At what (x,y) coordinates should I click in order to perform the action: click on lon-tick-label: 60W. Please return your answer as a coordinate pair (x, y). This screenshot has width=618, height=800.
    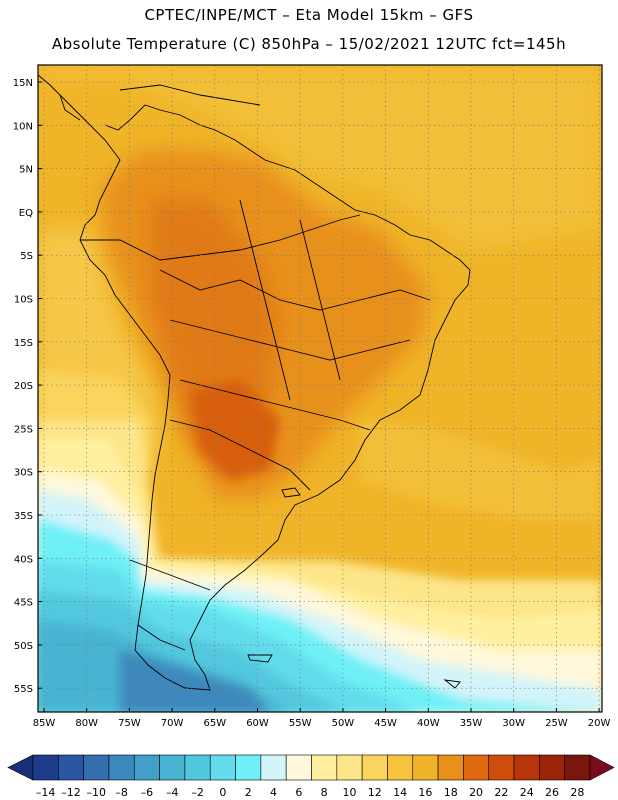
    Looking at the image, I should click on (257, 723).